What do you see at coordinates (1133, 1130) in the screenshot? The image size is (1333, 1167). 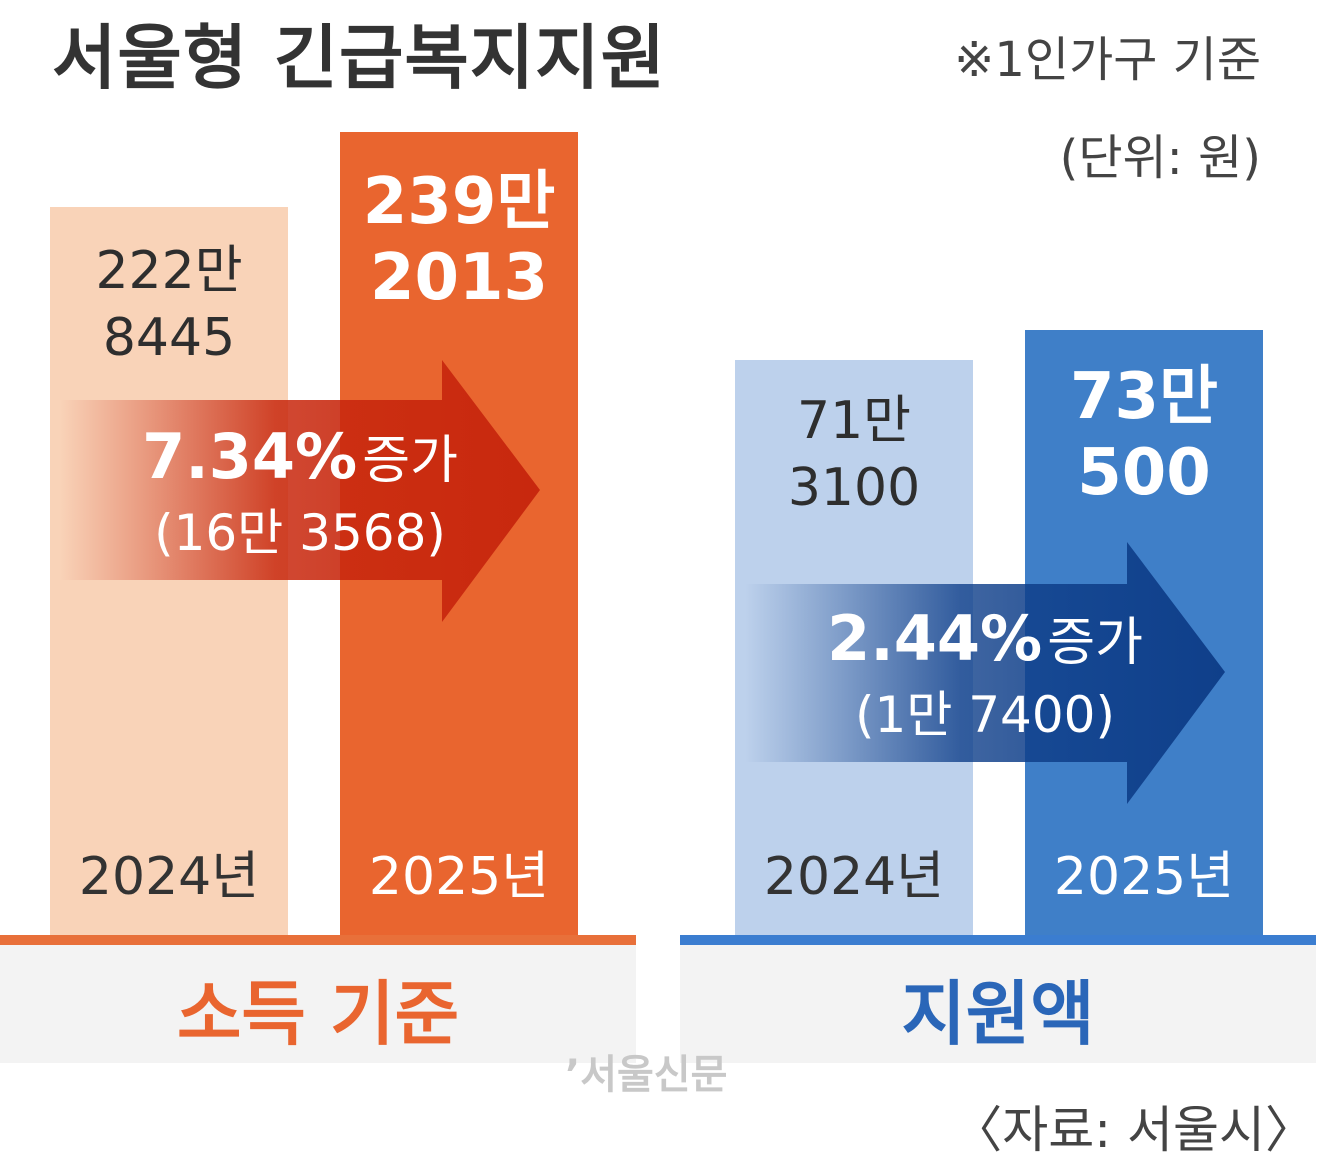 I see `source-label: 〈자료: 서울시〉` at bounding box center [1133, 1130].